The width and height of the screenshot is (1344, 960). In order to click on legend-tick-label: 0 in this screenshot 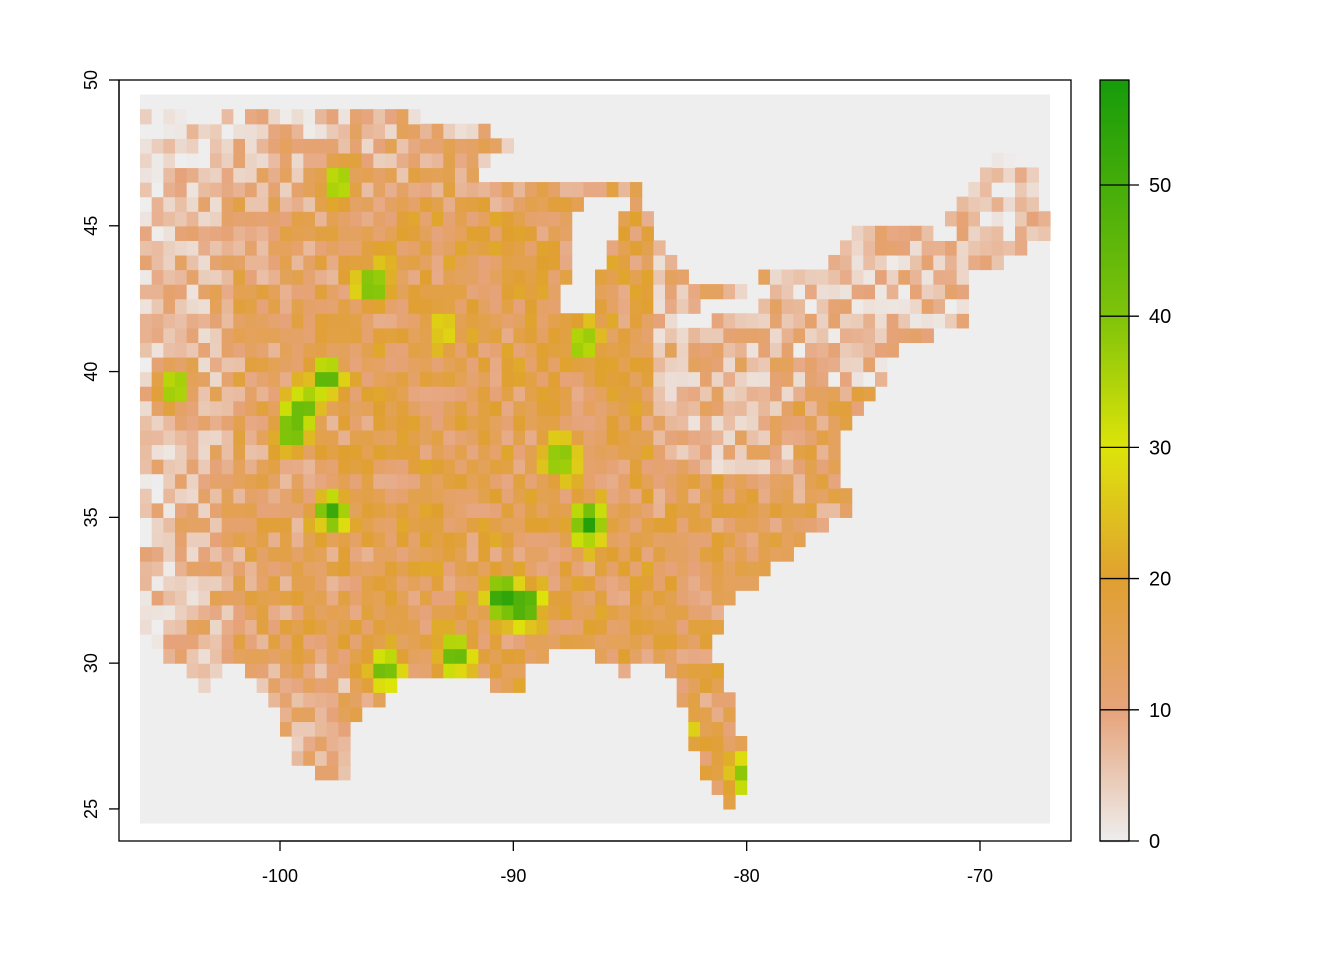, I will do `click(1154, 842)`.